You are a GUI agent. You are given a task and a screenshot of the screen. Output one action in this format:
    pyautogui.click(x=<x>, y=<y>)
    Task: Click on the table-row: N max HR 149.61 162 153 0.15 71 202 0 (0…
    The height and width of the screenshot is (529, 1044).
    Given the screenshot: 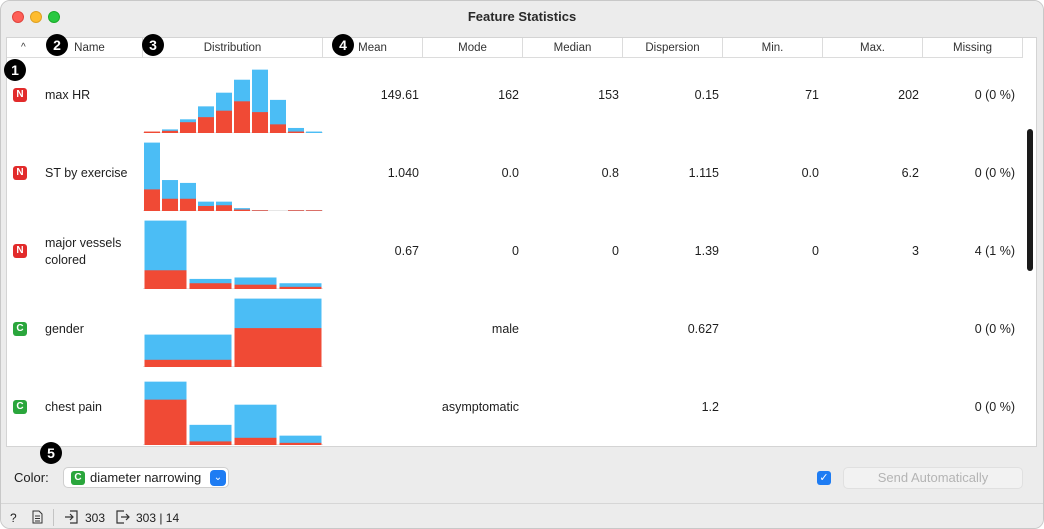 What is the action you would take?
    pyautogui.click(x=515, y=97)
    